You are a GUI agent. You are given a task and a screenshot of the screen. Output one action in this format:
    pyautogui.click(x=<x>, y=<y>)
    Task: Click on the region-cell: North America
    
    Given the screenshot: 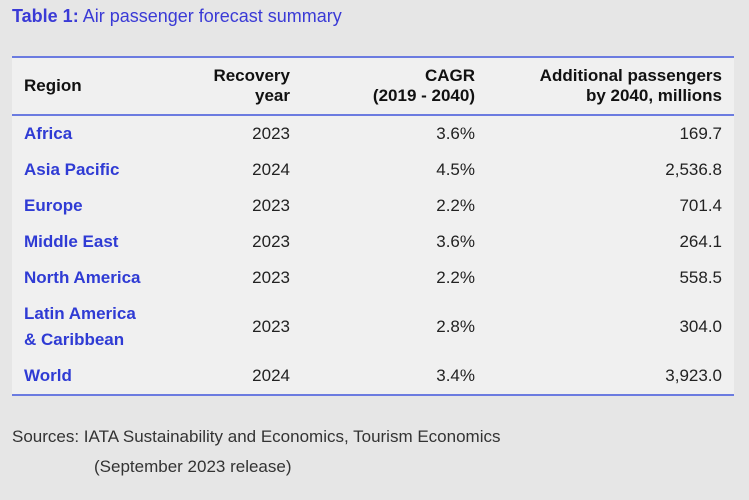 What is the action you would take?
    pyautogui.click(x=97, y=278)
    